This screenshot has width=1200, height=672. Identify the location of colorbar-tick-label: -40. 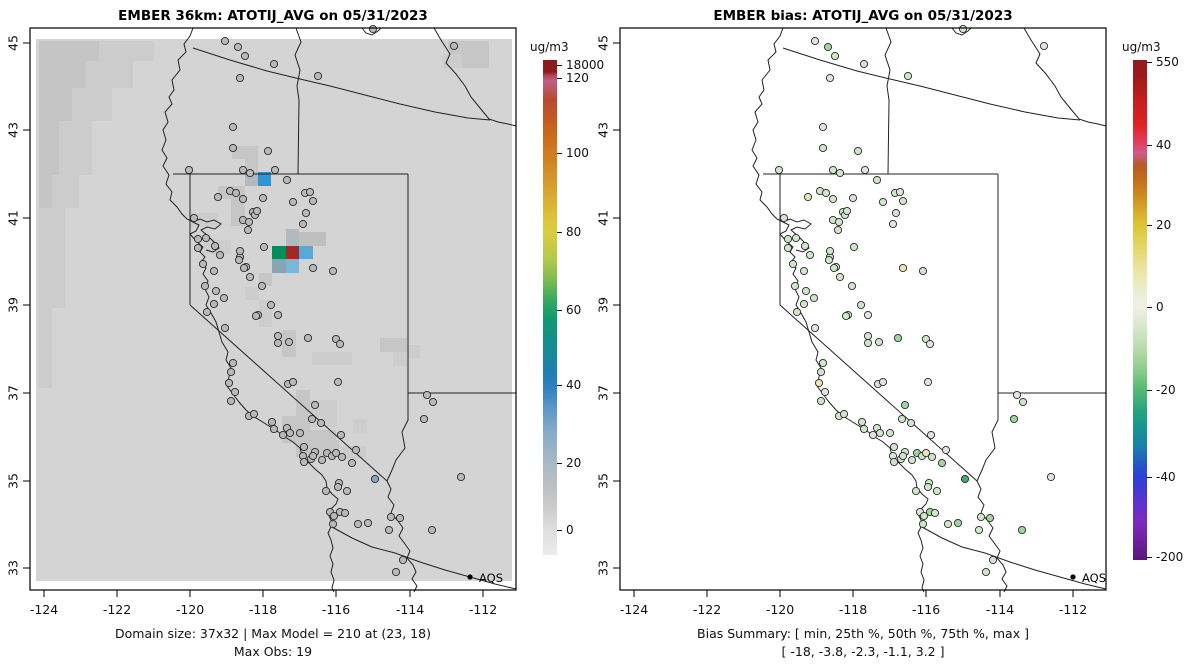
(1166, 477).